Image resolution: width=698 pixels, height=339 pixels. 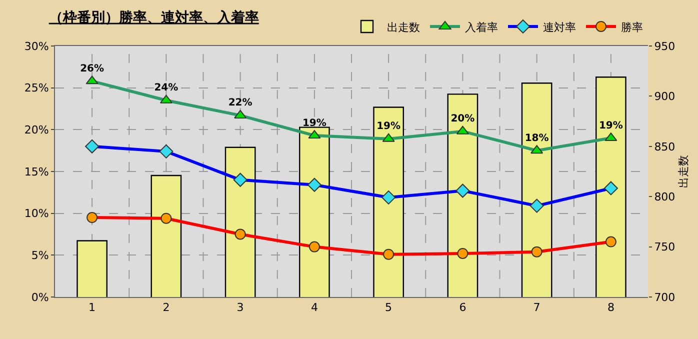 I want to click on y2-axis-title: 出走数, so click(x=683, y=171).